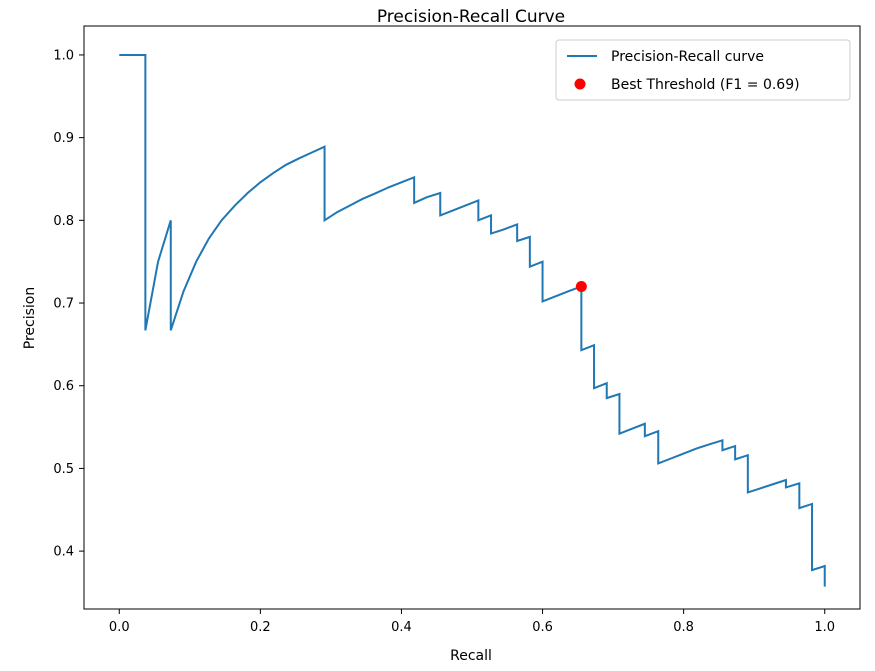  What do you see at coordinates (63, 221) in the screenshot?
I see `y-tick-label: 0.8` at bounding box center [63, 221].